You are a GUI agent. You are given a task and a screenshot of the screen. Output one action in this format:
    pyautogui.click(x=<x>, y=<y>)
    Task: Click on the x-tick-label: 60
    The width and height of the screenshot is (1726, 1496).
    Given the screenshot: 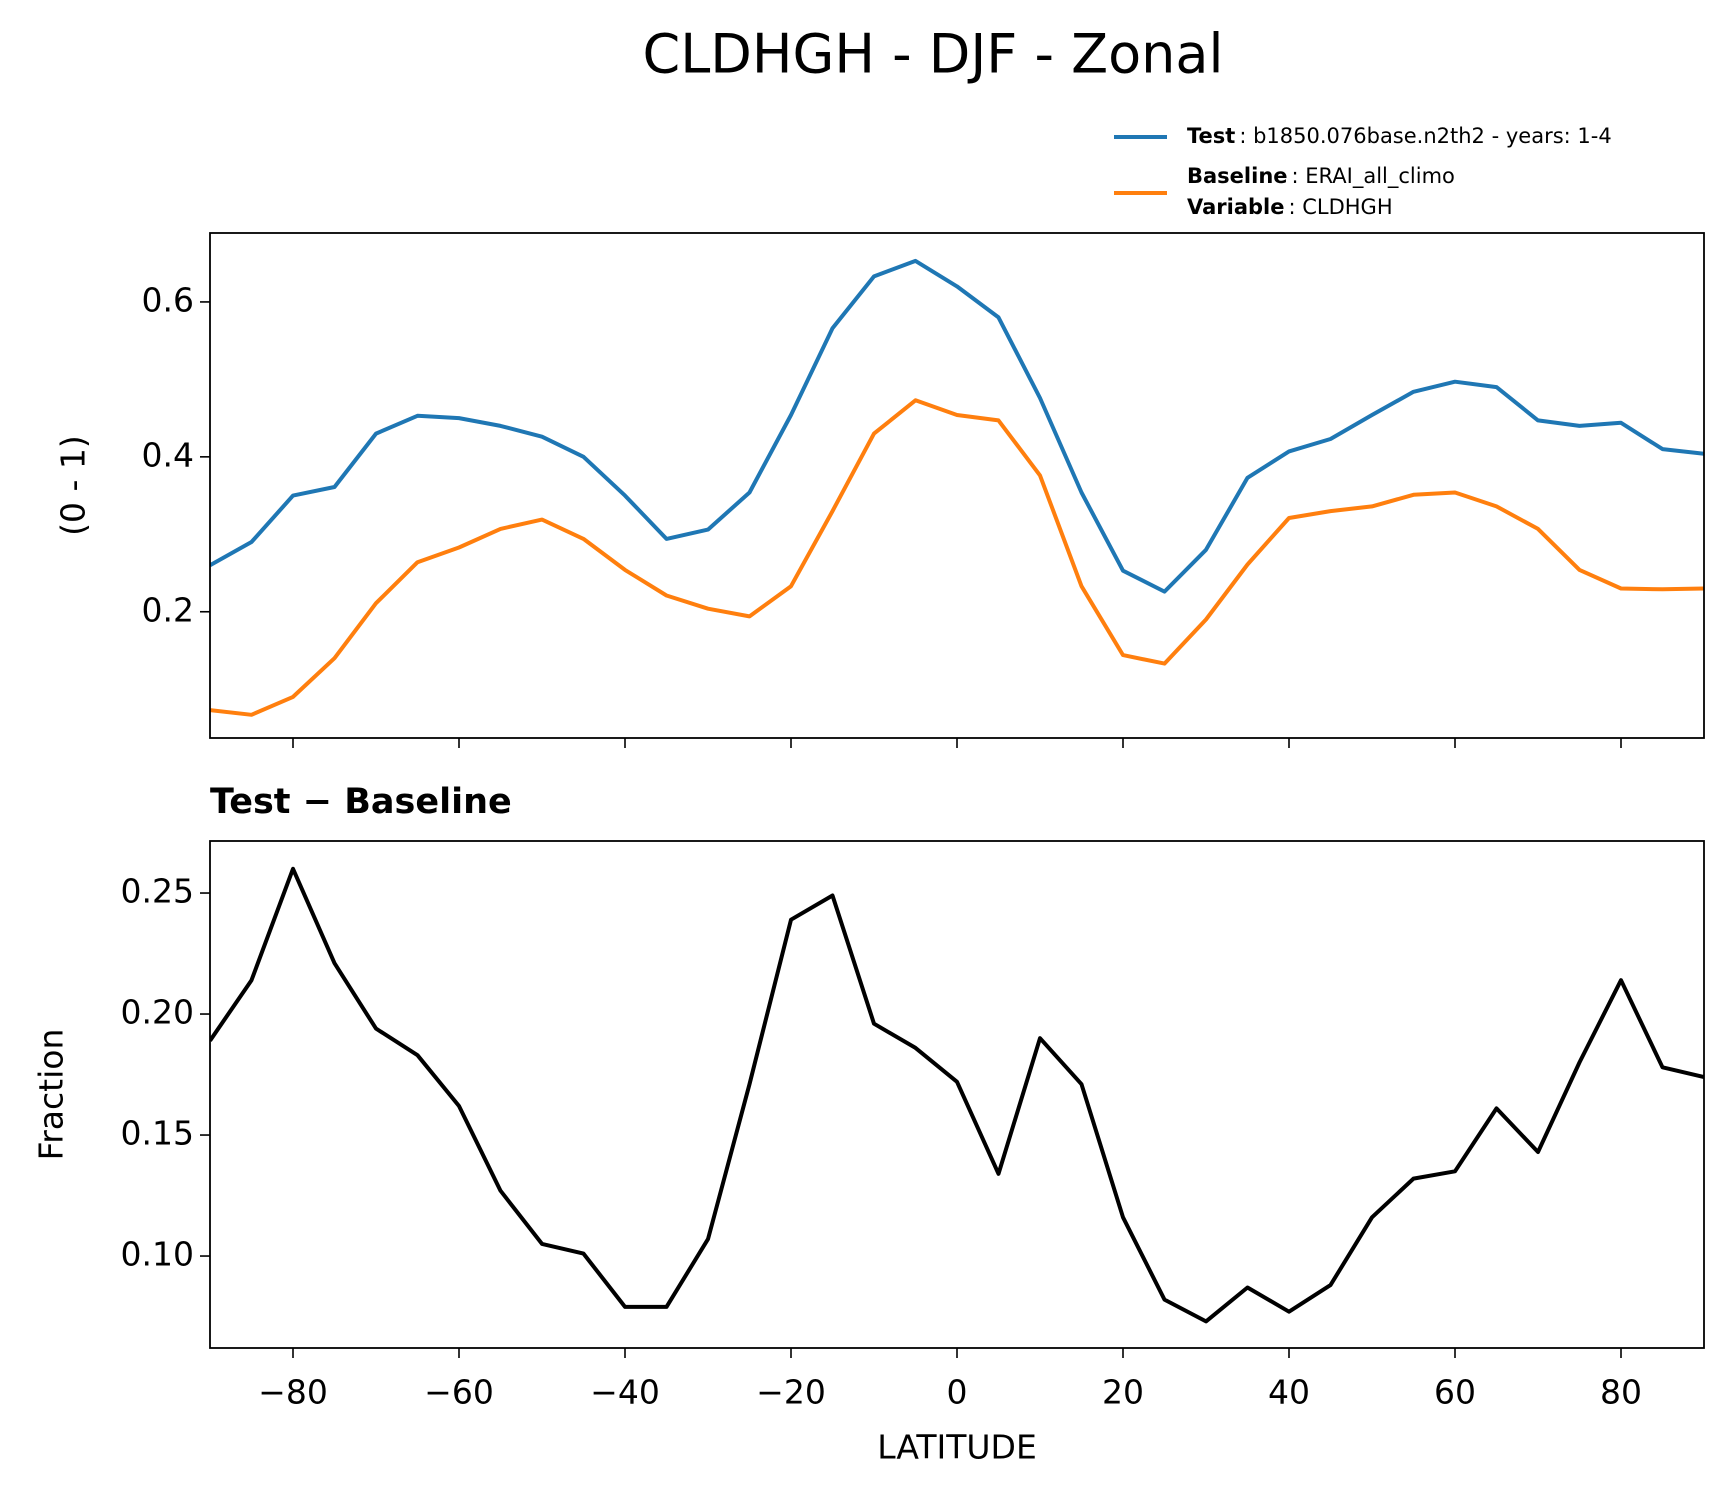 What is the action you would take?
    pyautogui.click(x=1455, y=1392)
    